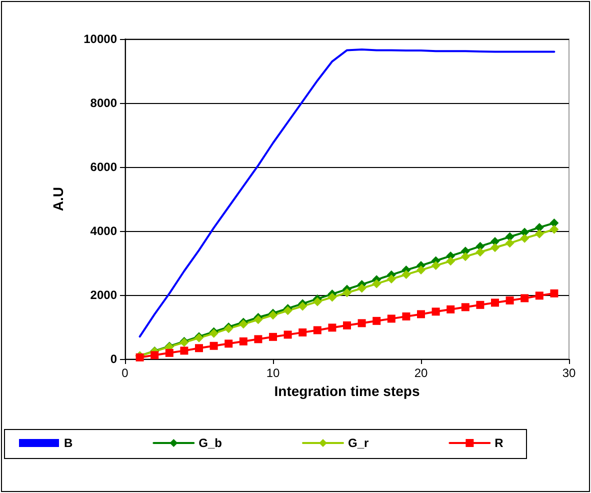  I want to click on x-tick-label: 0, so click(125, 373).